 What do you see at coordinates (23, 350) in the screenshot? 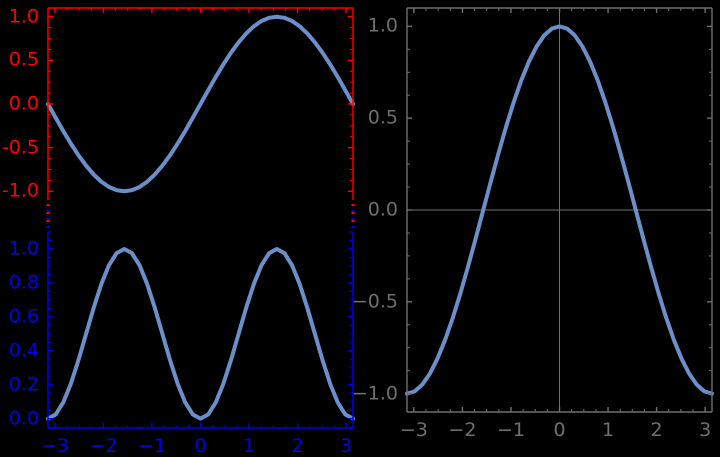
I see `y-tick-label: 0.4` at bounding box center [23, 350].